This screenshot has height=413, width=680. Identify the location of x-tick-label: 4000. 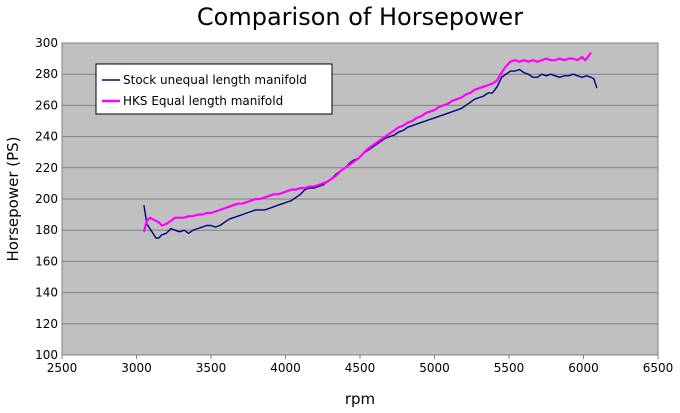
(285, 368).